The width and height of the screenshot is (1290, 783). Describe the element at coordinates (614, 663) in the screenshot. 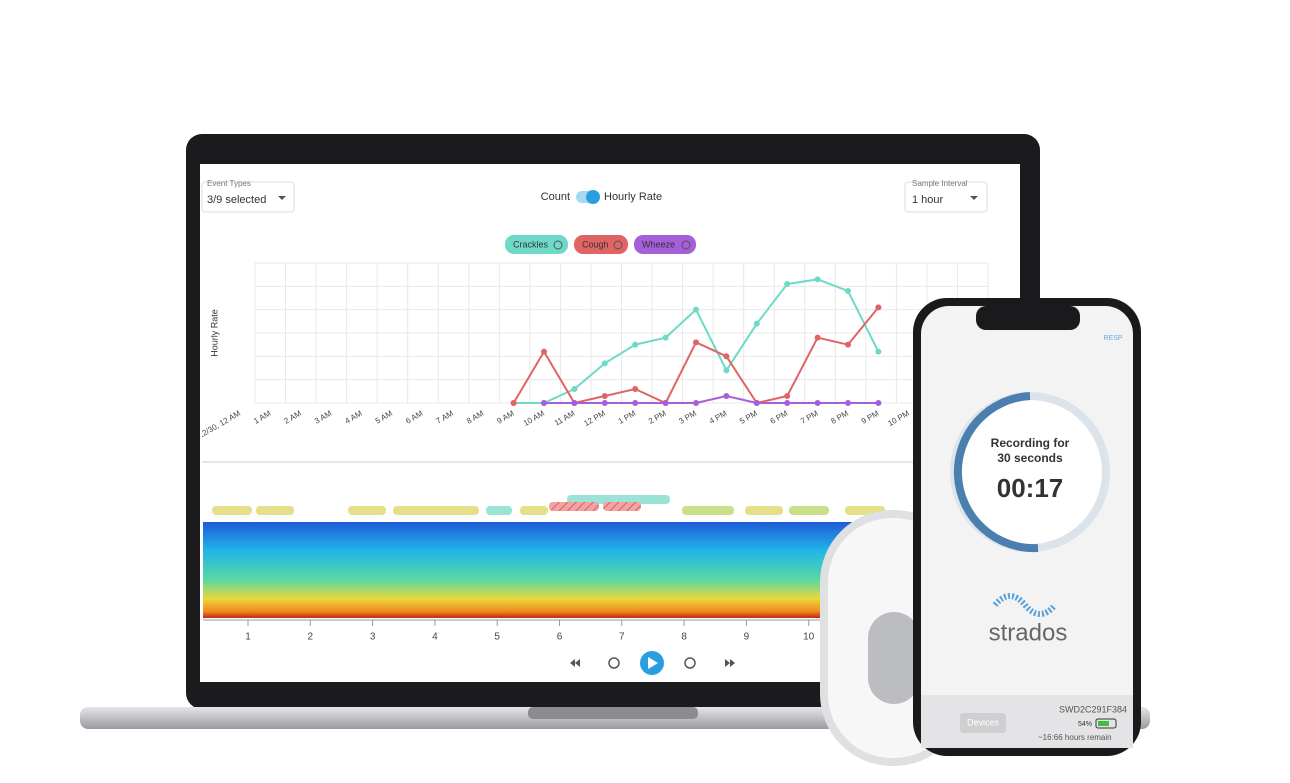

I see `back-button` at that location.